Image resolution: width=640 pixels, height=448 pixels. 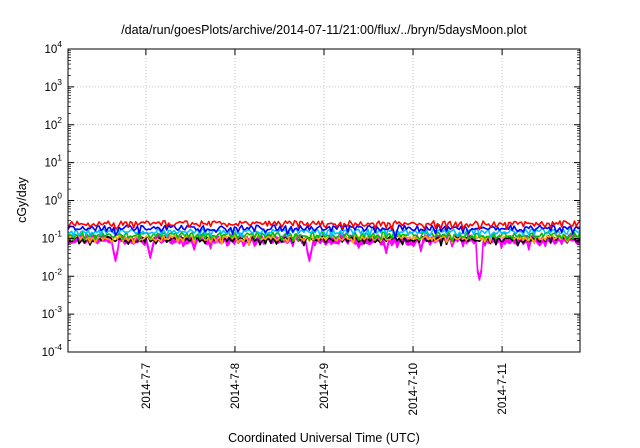 I want to click on y-tick-label: 10⁻³, so click(x=52, y=312).